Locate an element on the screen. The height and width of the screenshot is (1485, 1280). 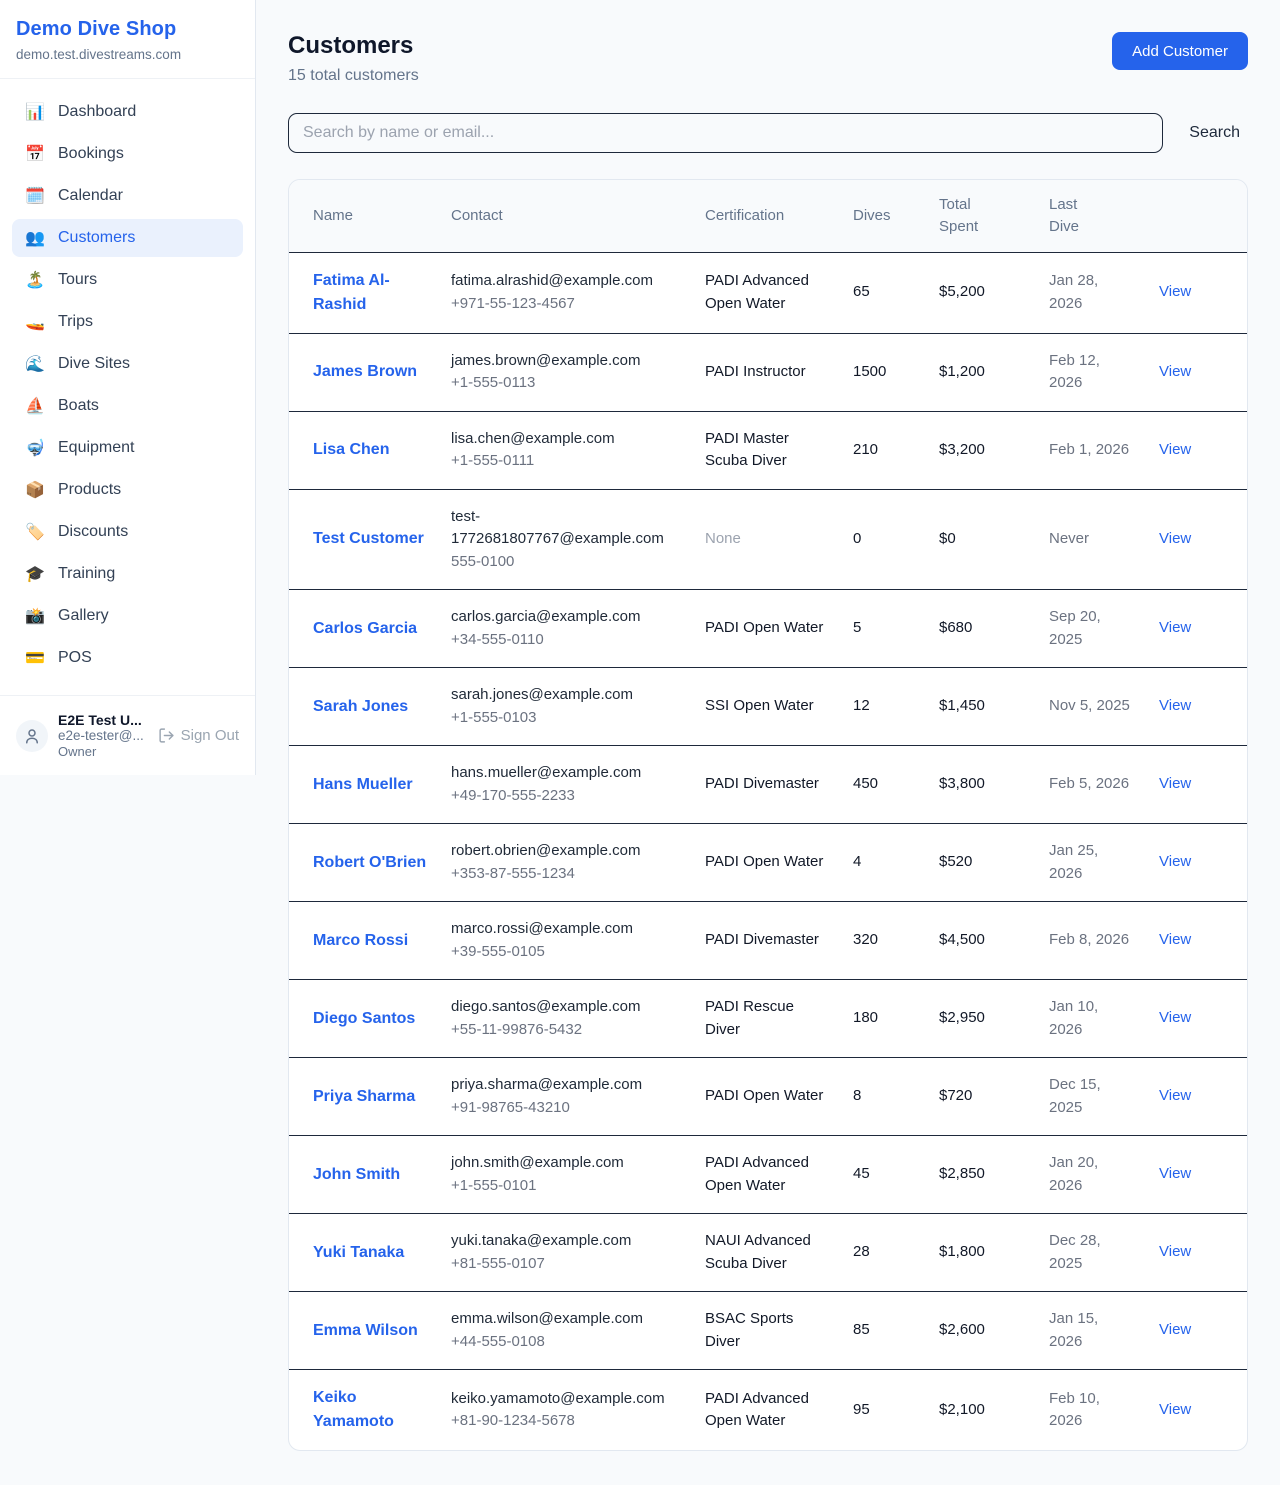
customer-name-link: Lisa Chen is located at coordinates (351, 449).